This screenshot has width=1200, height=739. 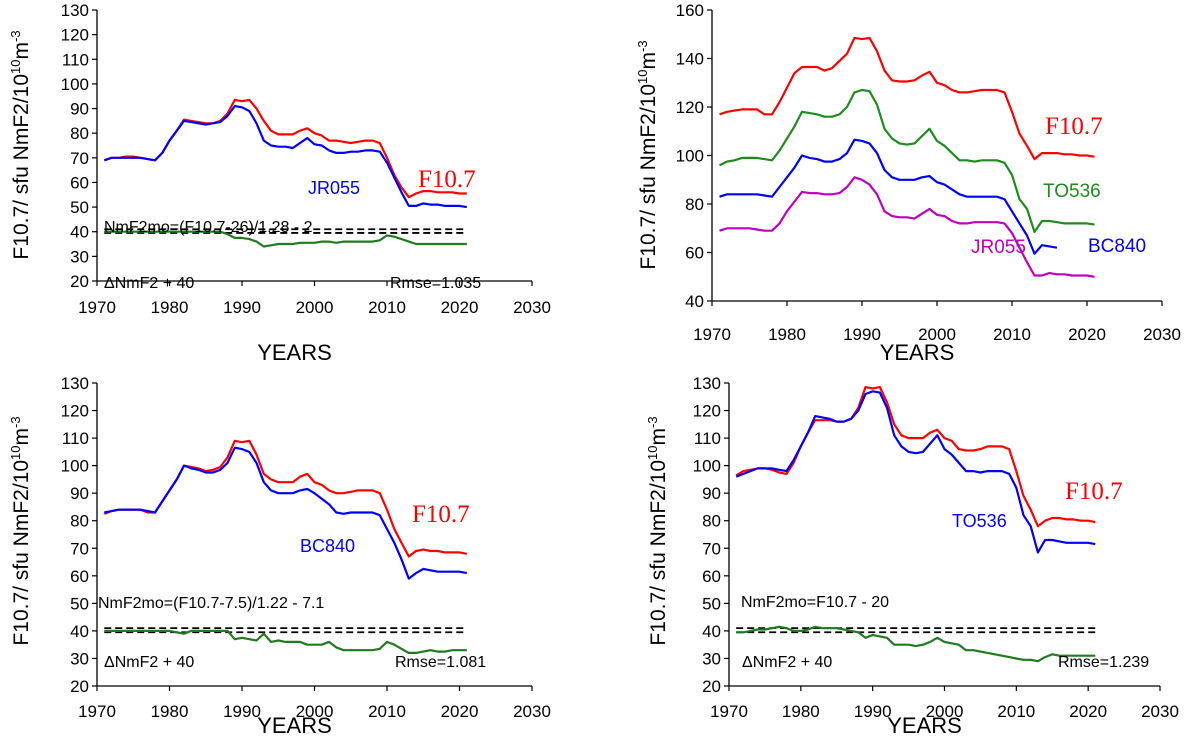 What do you see at coordinates (815, 602) in the screenshot?
I see `equation-annotation: NmF2mo=F10.7 - 20` at bounding box center [815, 602].